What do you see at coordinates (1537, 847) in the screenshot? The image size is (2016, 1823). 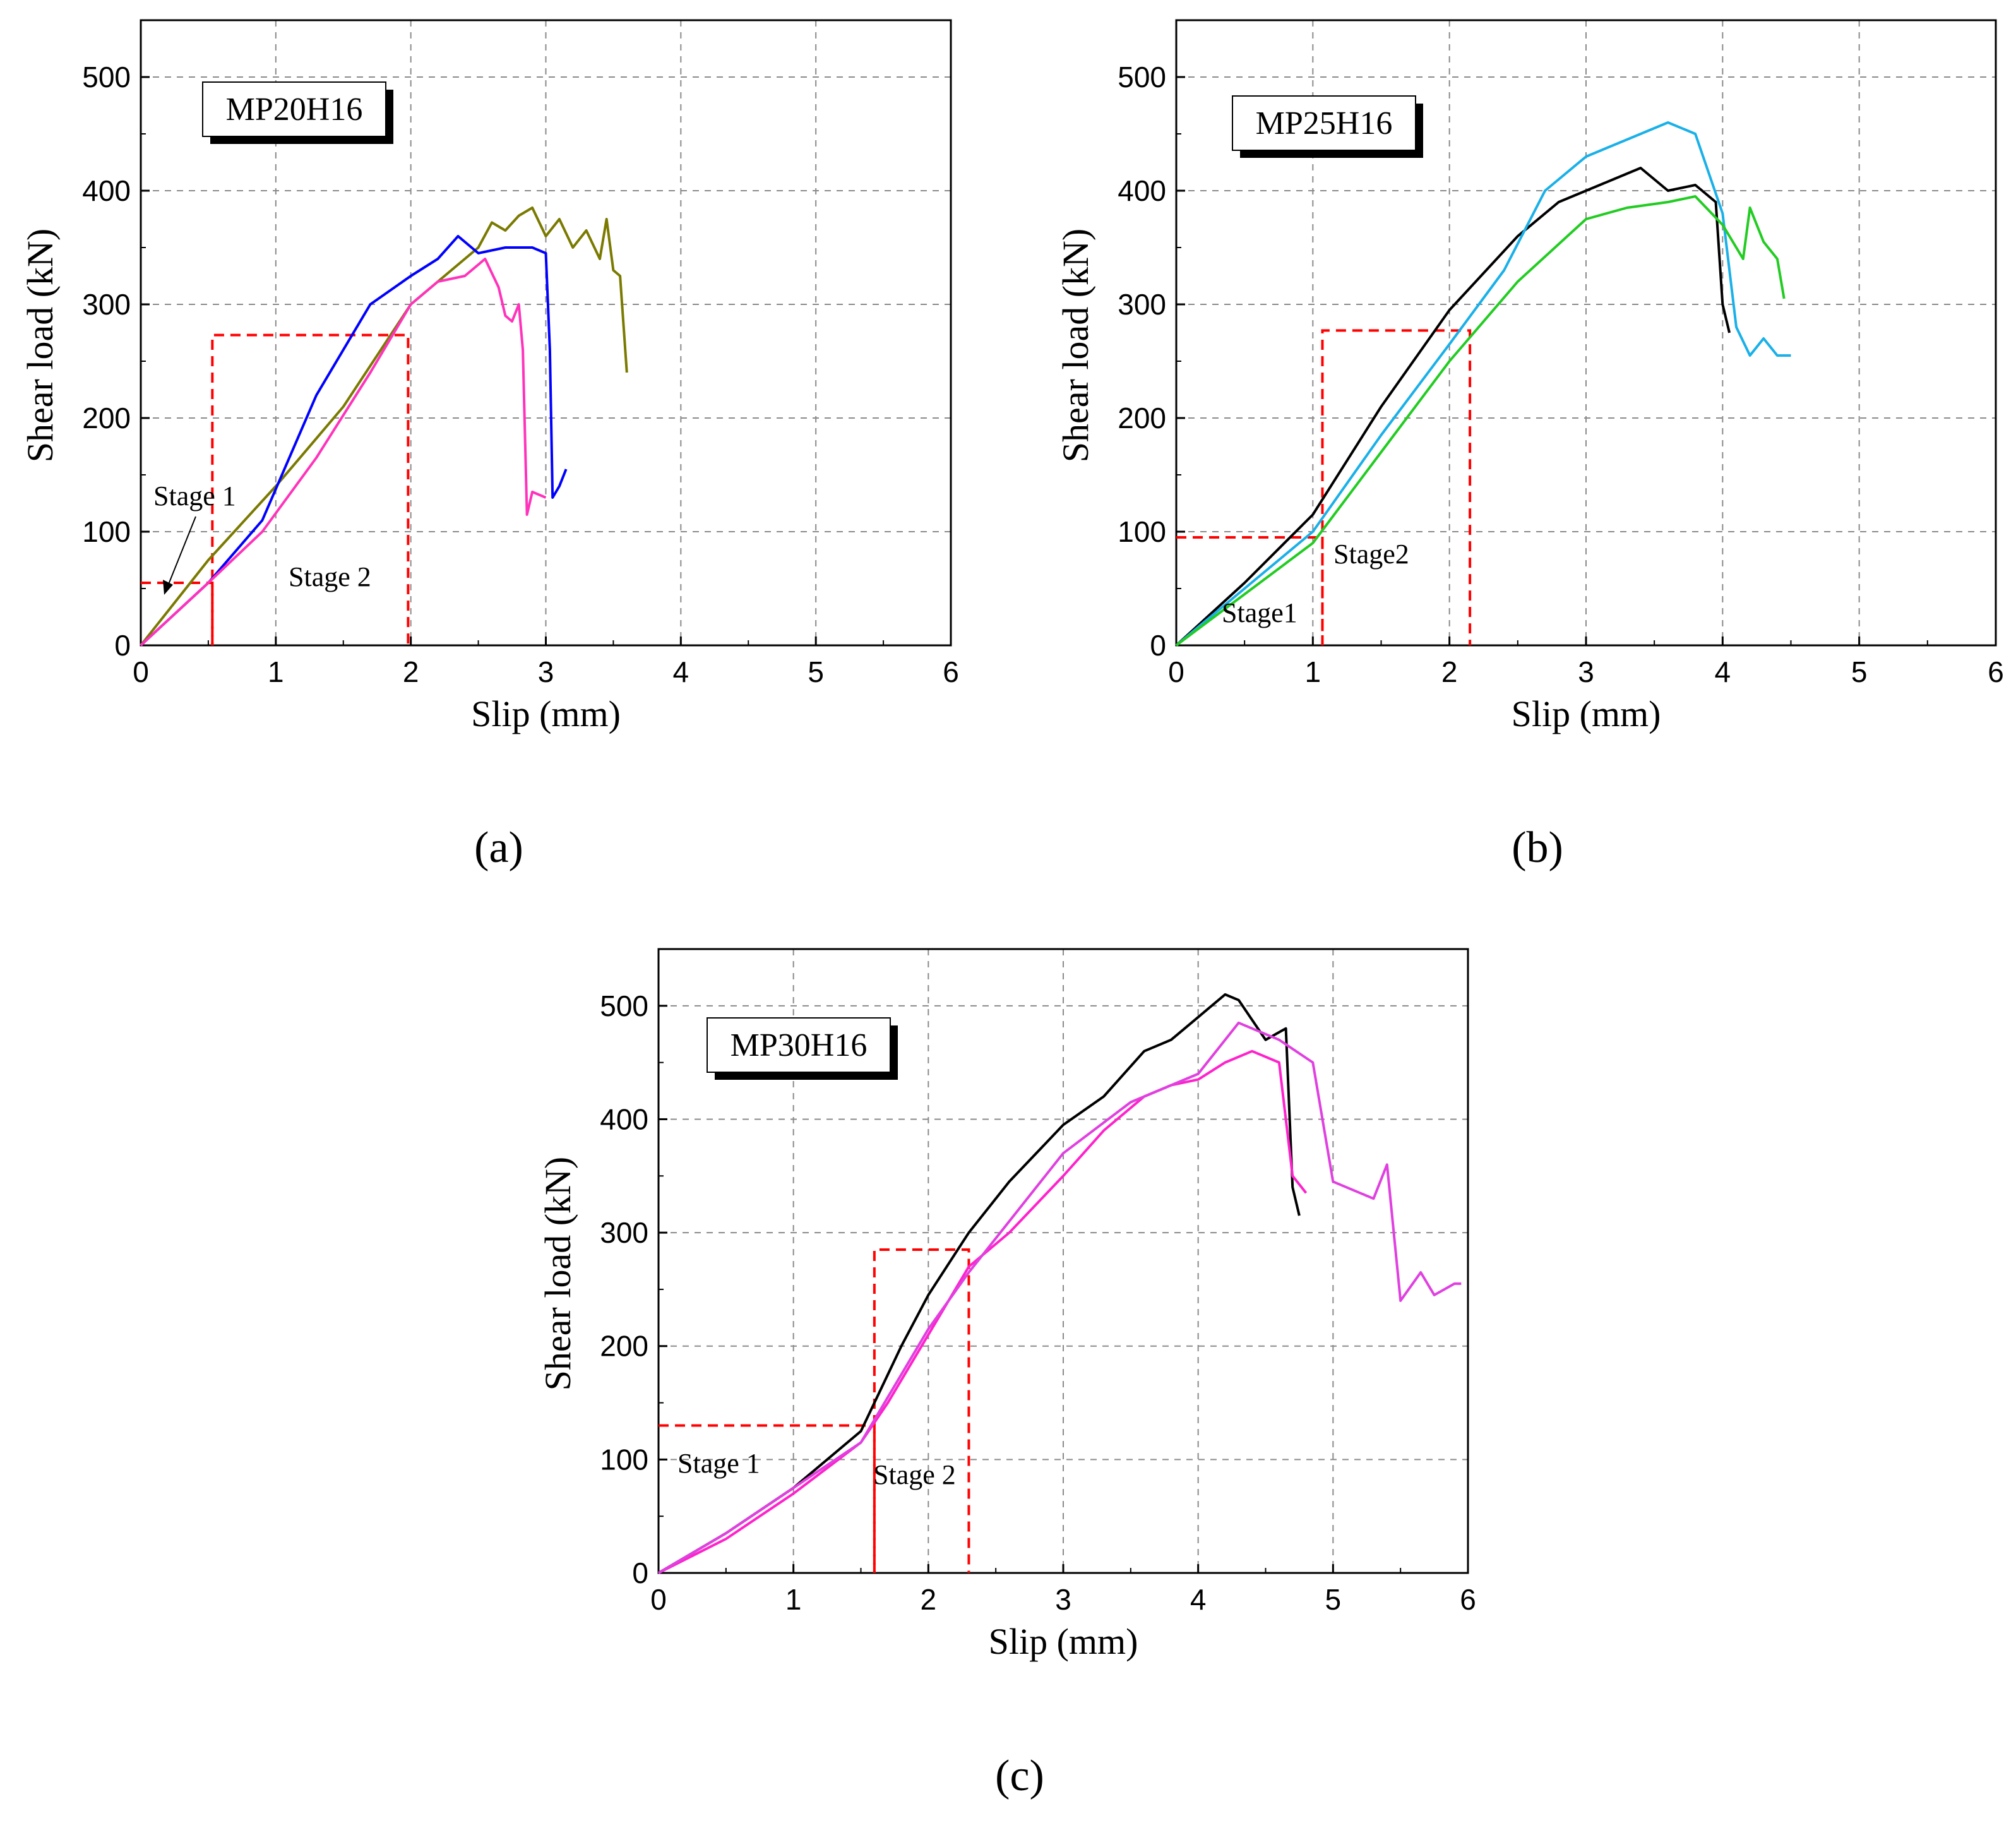 I see `panel-label-b: (b)` at bounding box center [1537, 847].